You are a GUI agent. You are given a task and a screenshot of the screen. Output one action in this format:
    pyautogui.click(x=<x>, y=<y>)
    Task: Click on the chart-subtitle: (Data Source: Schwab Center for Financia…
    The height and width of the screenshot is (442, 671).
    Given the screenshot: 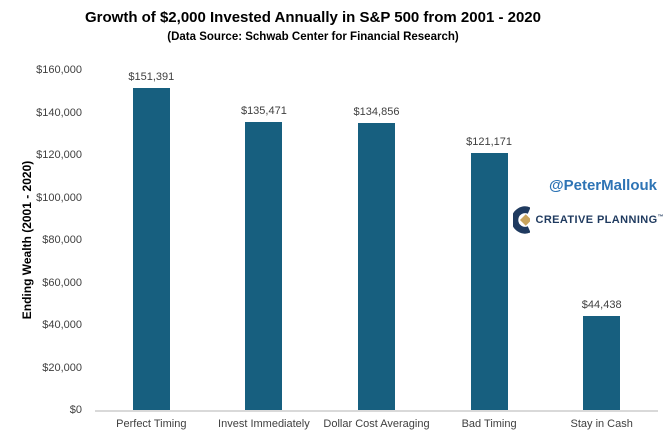 What is the action you would take?
    pyautogui.click(x=313, y=37)
    